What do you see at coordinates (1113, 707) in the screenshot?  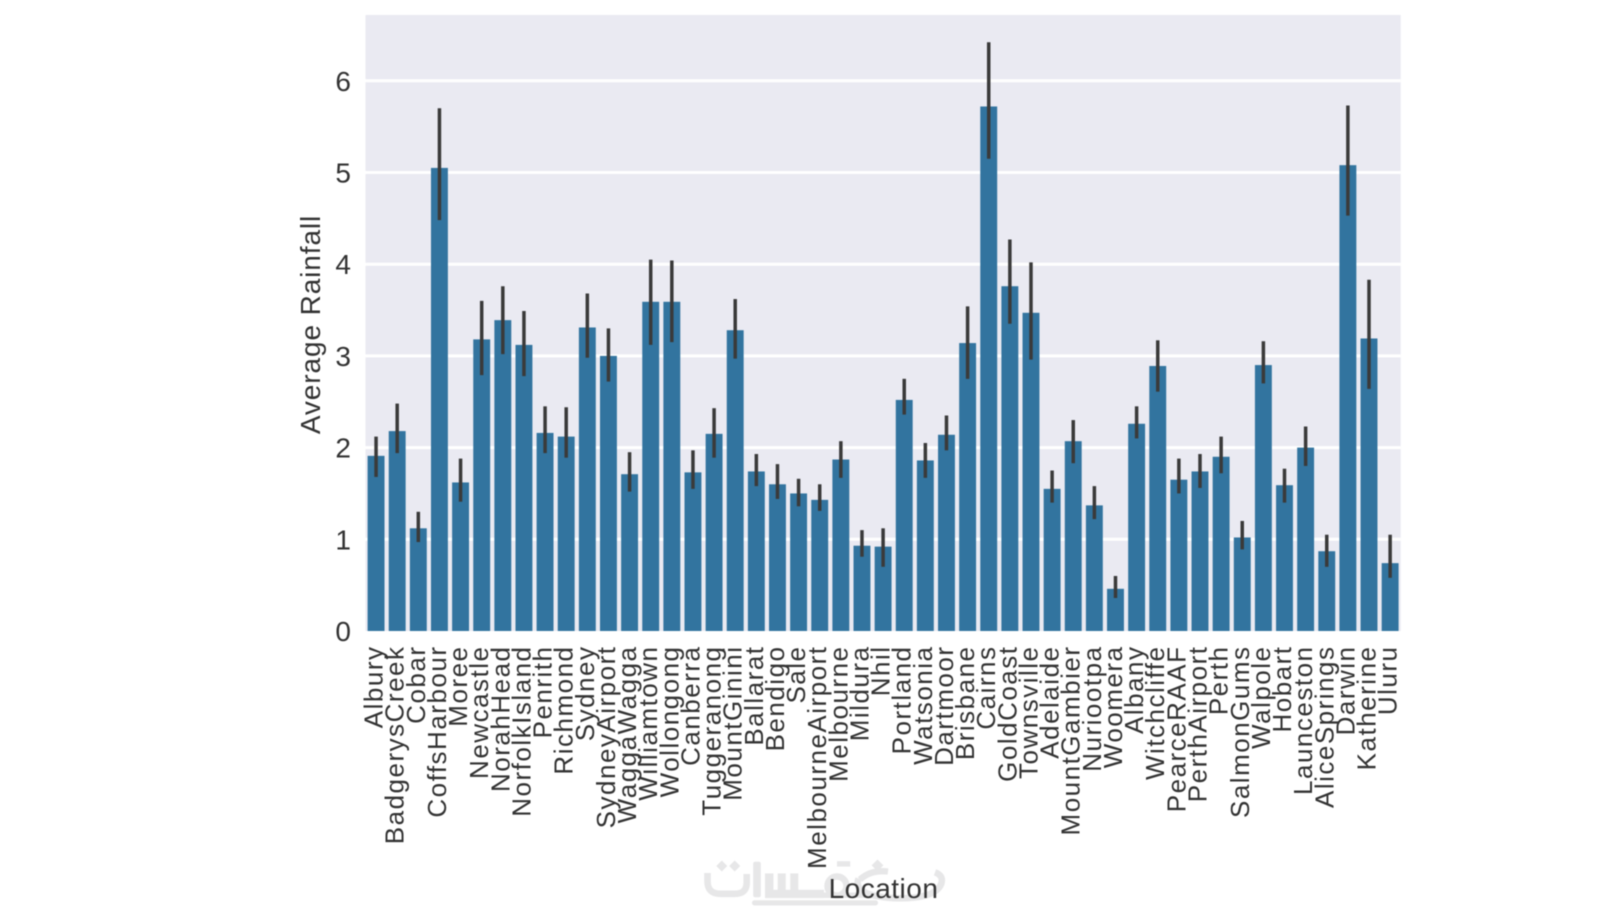 I see `svg-text: Woomera` at bounding box center [1113, 707].